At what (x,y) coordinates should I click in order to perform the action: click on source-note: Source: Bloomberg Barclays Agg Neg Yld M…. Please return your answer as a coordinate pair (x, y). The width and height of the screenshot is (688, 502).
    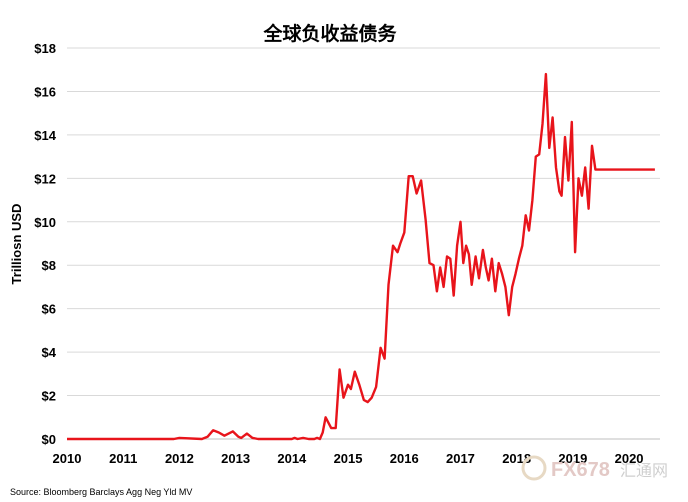
    Looking at the image, I should click on (101, 492).